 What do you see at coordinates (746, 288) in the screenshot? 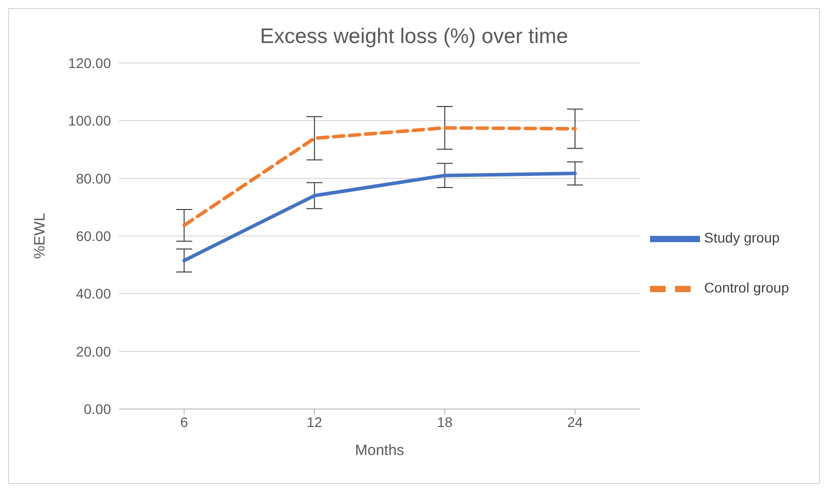
I see `legend-label: Control group` at bounding box center [746, 288].